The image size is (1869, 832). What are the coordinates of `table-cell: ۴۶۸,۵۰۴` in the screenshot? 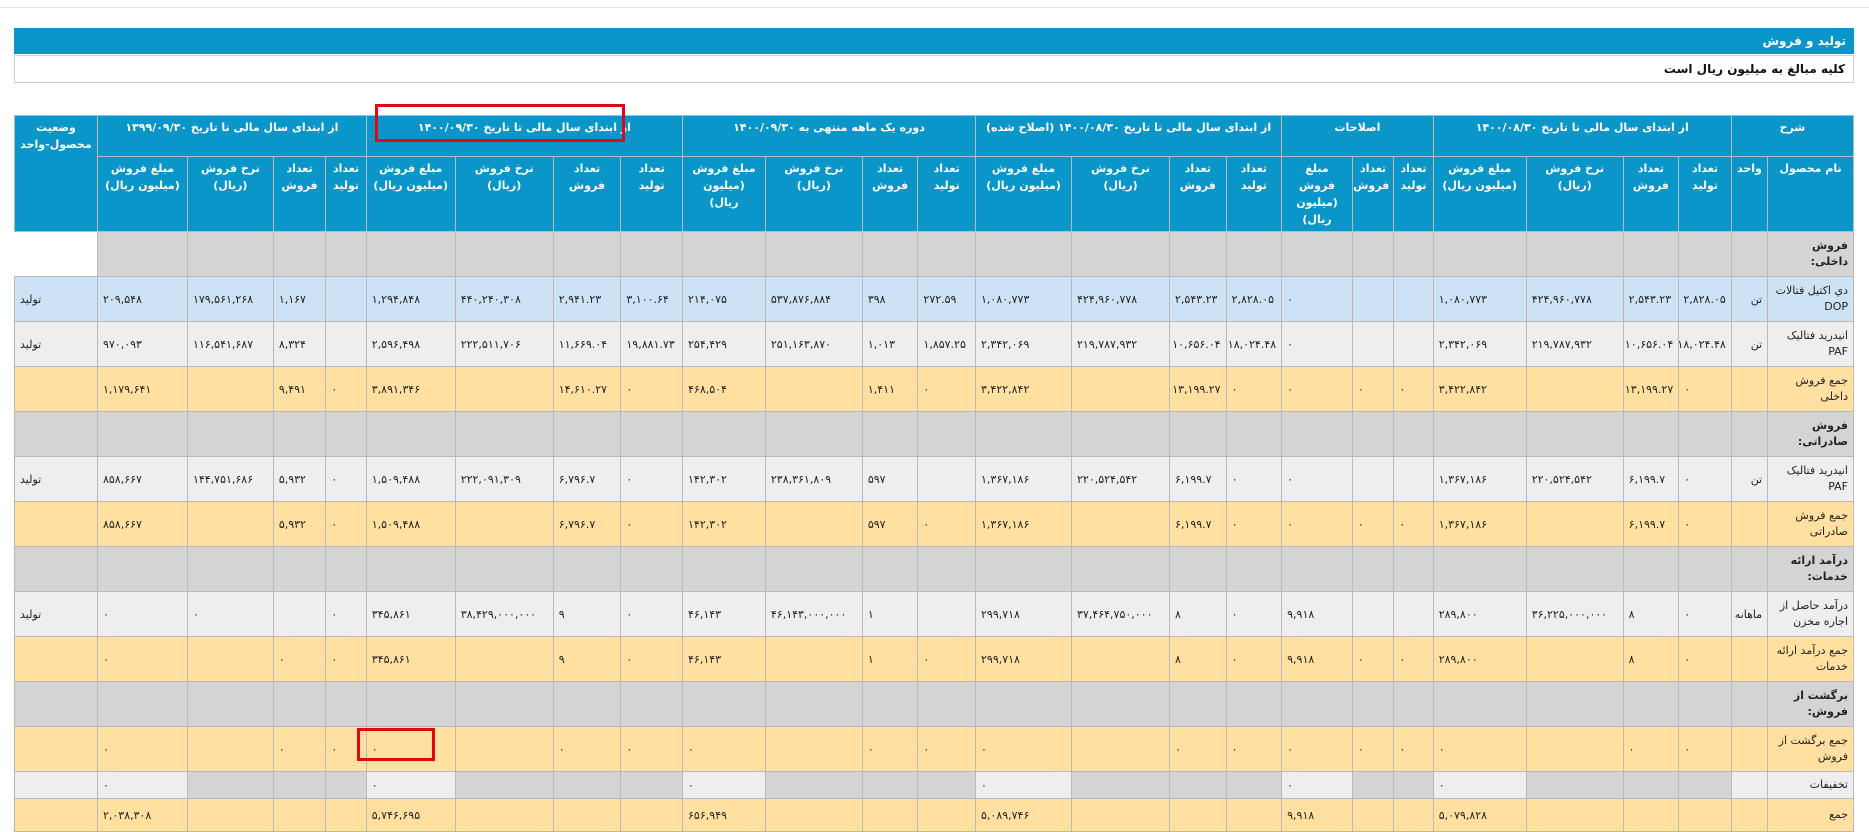 It's located at (724, 389).